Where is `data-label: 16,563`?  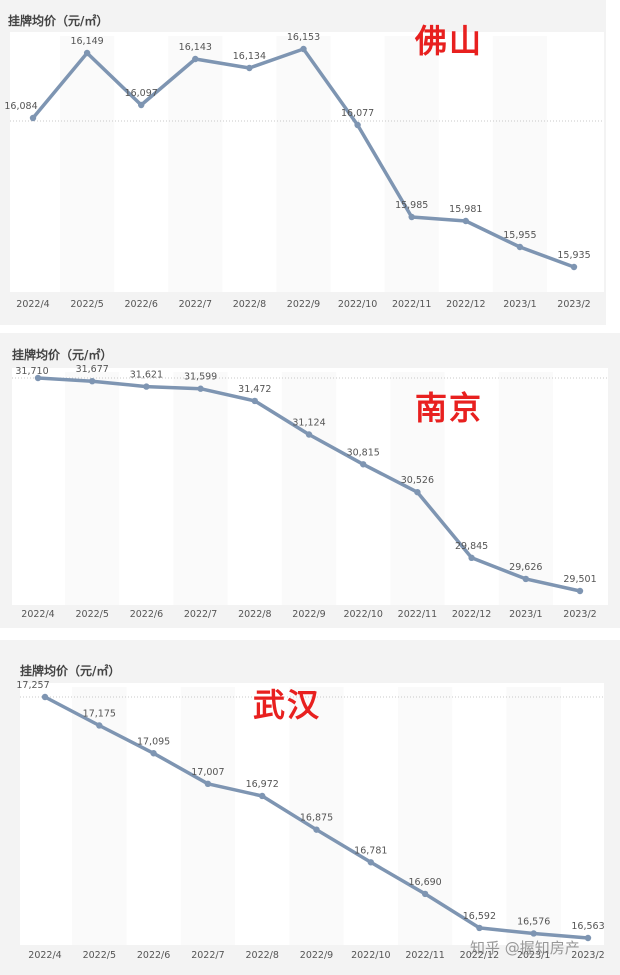
data-label: 16,563 is located at coordinates (587, 926).